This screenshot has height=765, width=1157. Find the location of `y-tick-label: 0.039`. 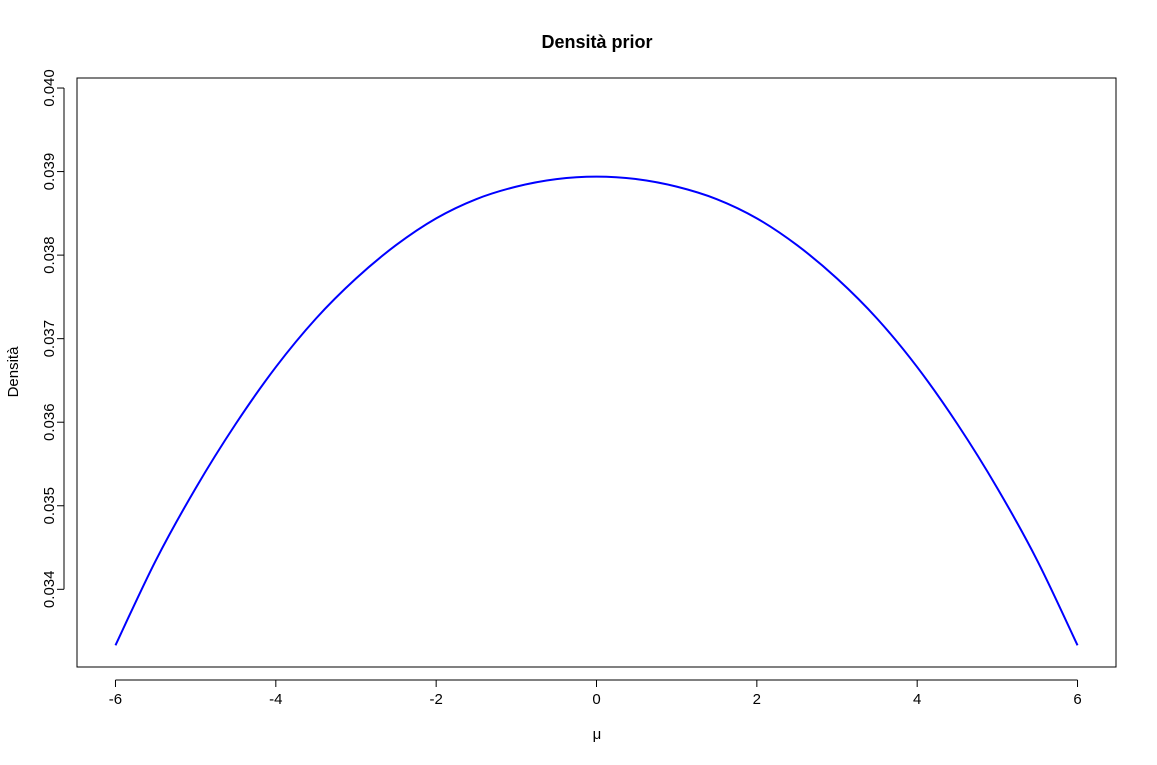

y-tick-label: 0.039 is located at coordinates (49, 172).